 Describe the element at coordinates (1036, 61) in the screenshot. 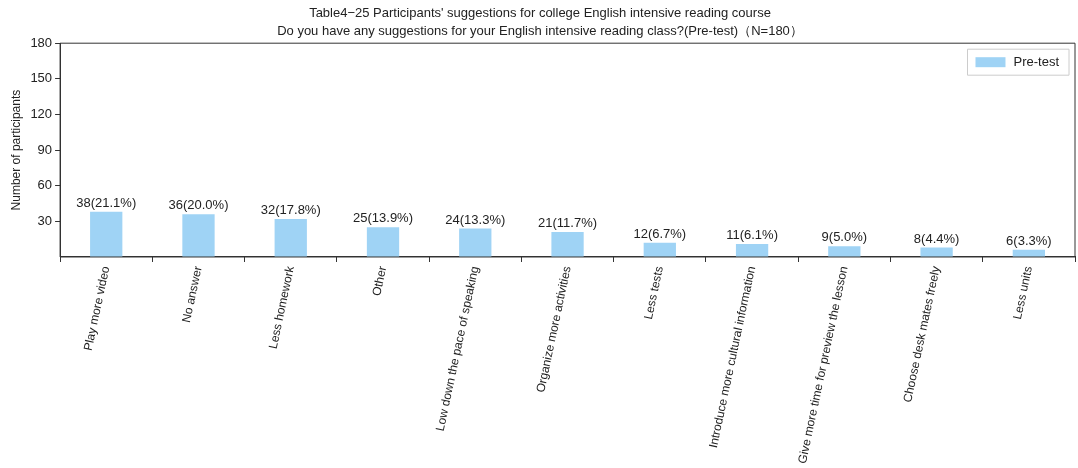

I see `legend-label: Pre-test` at that location.